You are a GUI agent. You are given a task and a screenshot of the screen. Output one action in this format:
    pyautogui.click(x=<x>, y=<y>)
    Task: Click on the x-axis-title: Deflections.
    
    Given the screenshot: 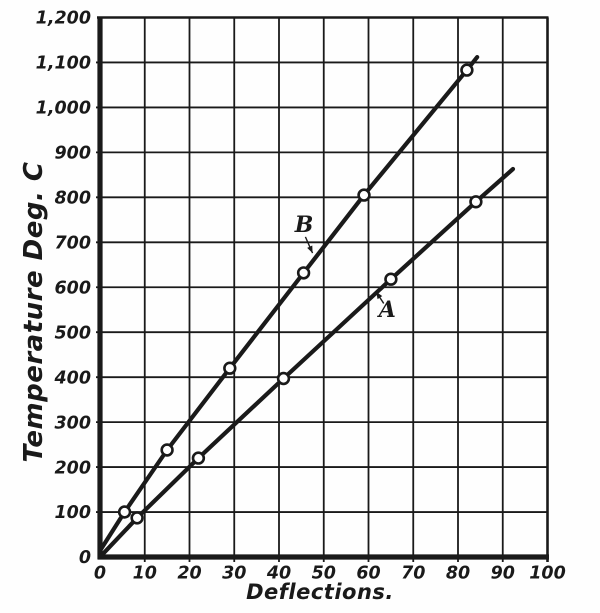 What is the action you would take?
    pyautogui.click(x=320, y=592)
    